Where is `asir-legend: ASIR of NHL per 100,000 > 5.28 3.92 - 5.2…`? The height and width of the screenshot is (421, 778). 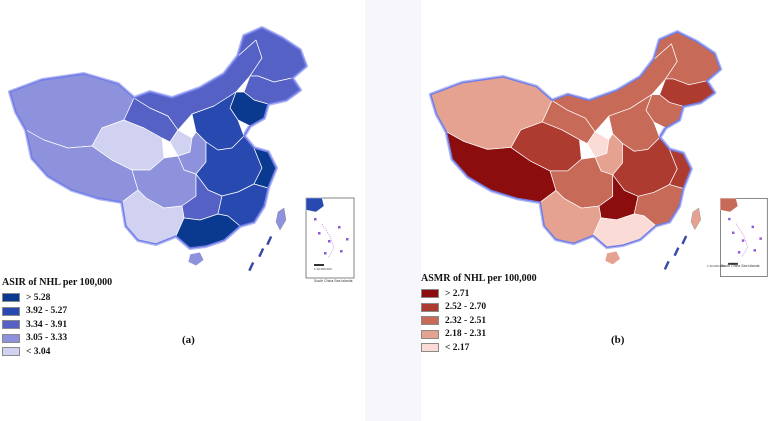 asir-legend: ASIR of NHL per 100,000 > 5.28 3.92 - 5.2… is located at coordinates (57, 318).